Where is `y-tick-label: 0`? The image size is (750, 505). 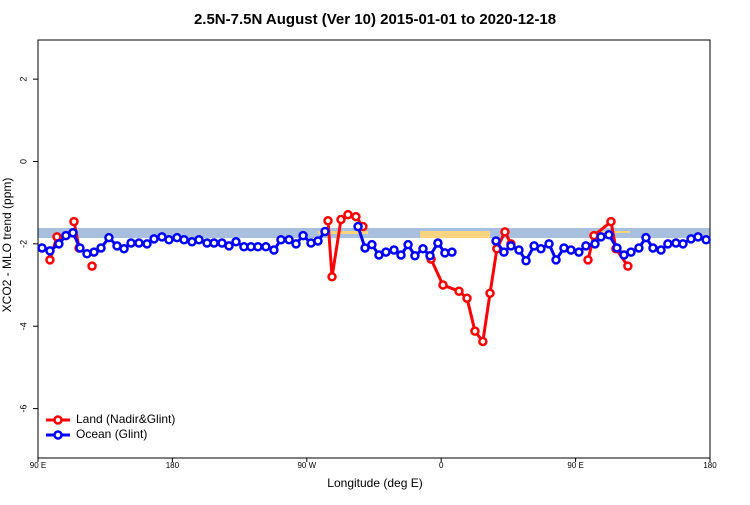
y-tick-label: 0 is located at coordinates (23, 161).